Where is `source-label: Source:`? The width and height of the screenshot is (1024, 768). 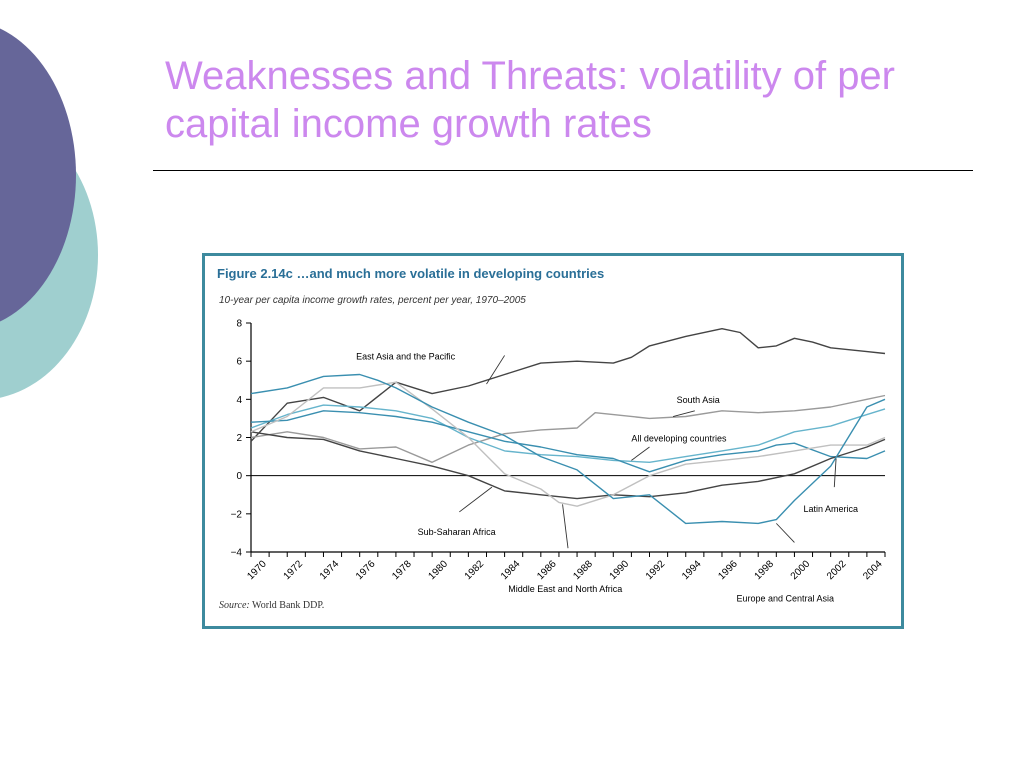
source-label: Source: is located at coordinates (234, 605).